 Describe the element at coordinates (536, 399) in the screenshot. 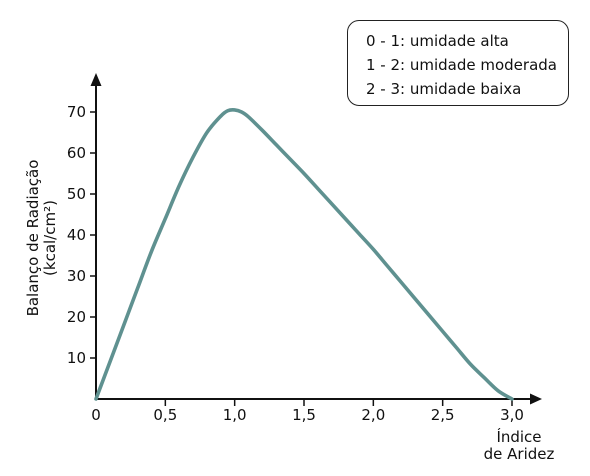

I see `x-axis-arrowhead` at that location.